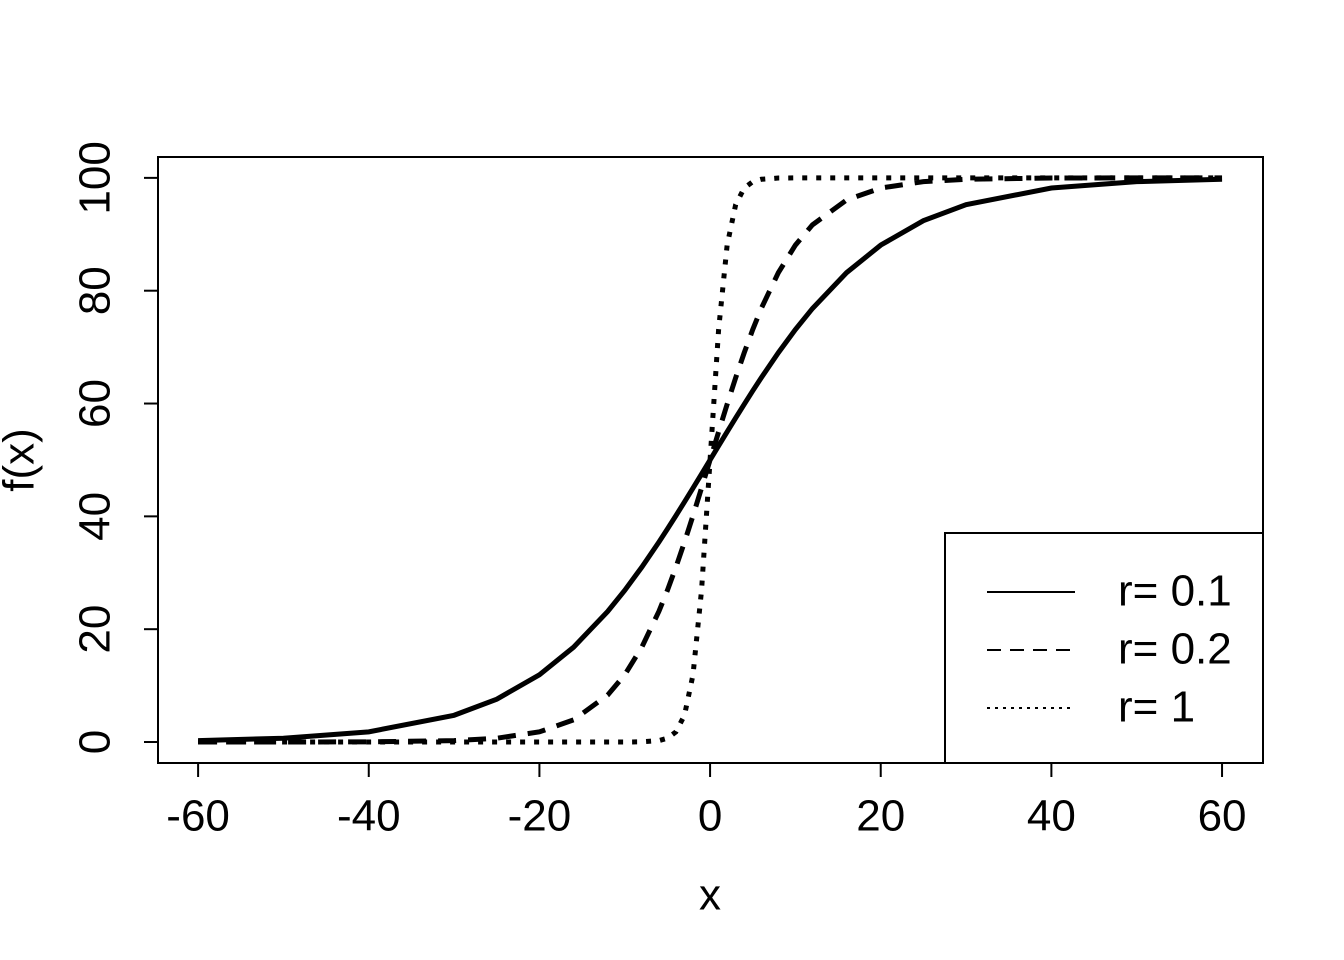 Image resolution: width=1344 pixels, height=960 pixels. I want to click on y-tick-label: 100, so click(95, 177).